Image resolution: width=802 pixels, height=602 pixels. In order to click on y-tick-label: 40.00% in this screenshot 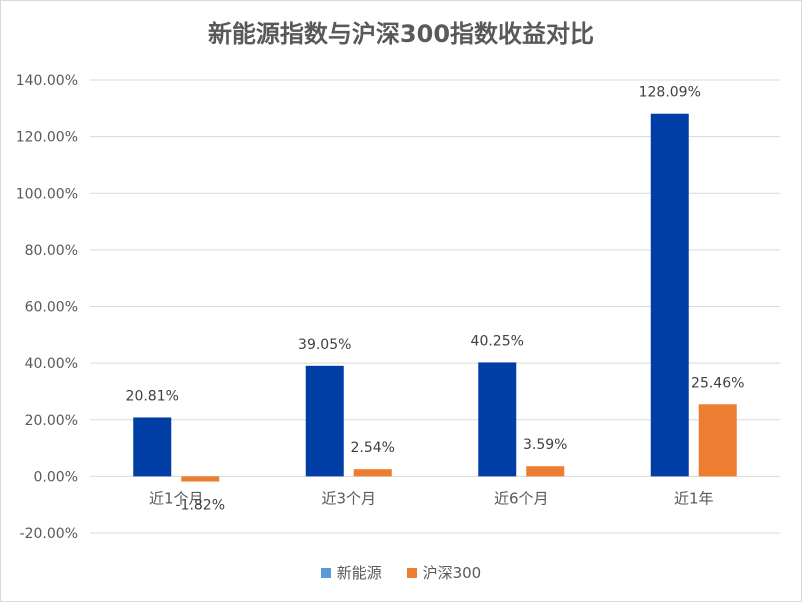, I will do `click(51, 364)`.